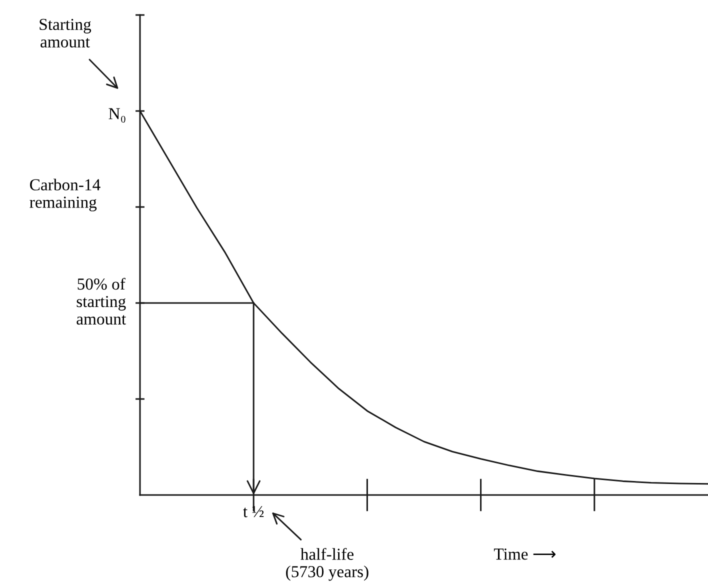  What do you see at coordinates (253, 512) in the screenshot?
I see `text: t ½` at bounding box center [253, 512].